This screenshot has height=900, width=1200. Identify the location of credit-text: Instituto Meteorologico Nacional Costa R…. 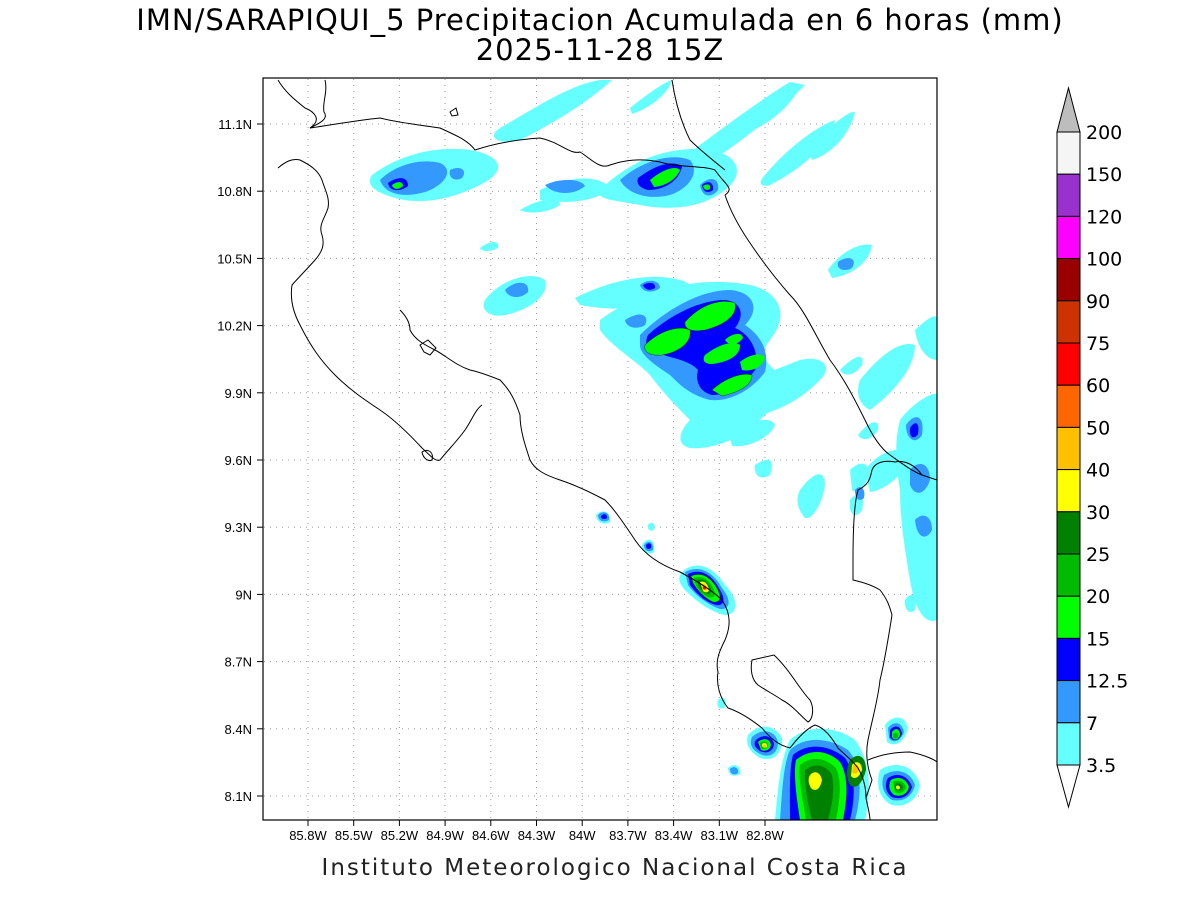
(615, 868).